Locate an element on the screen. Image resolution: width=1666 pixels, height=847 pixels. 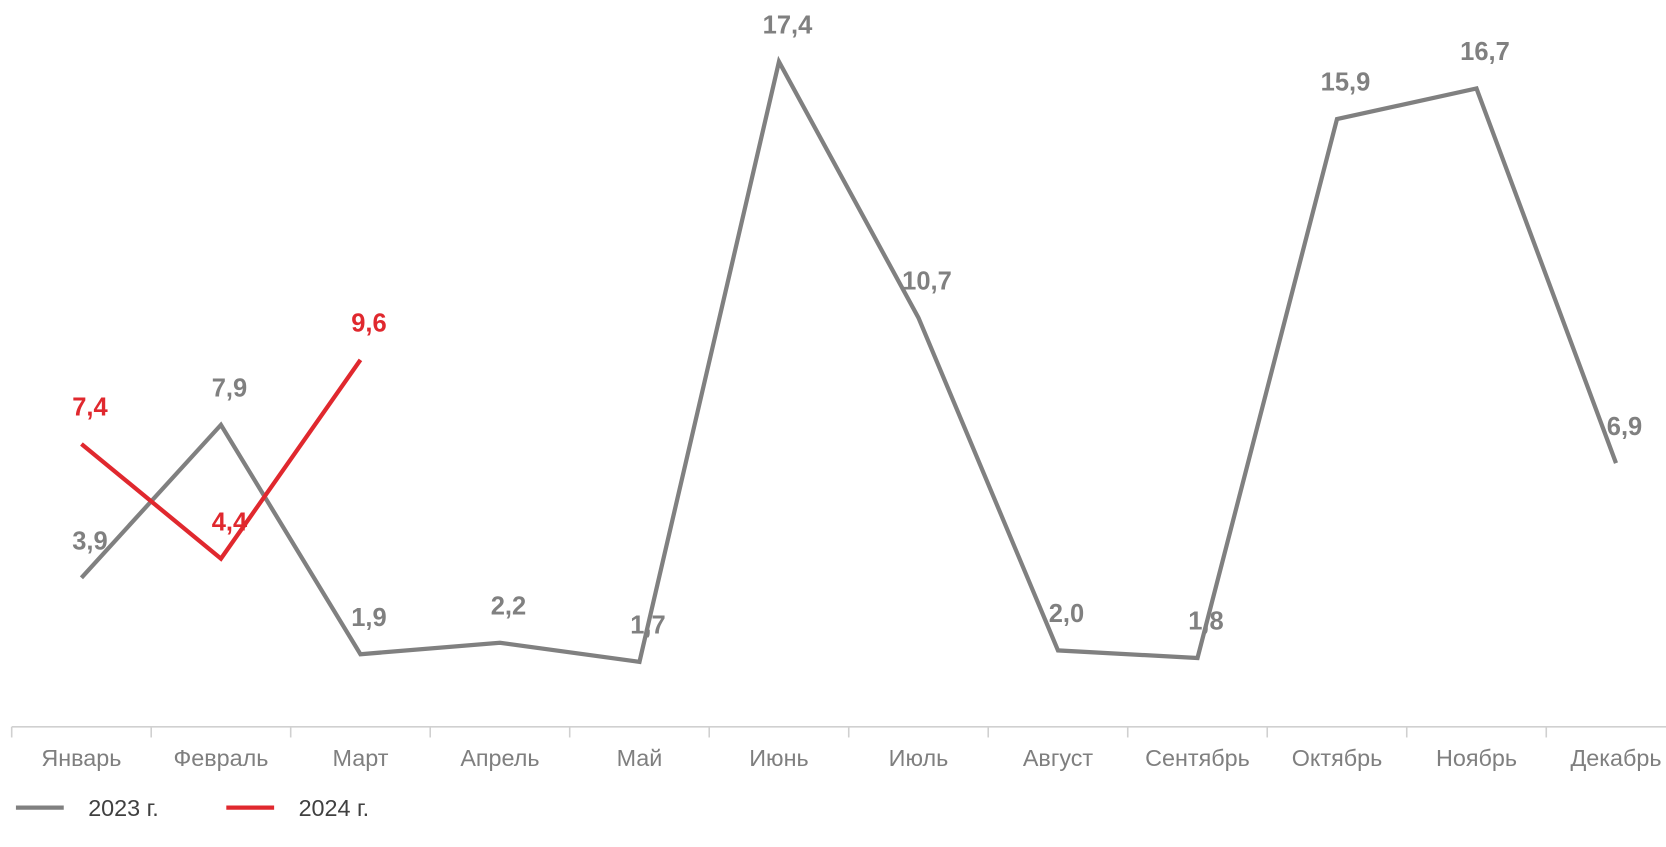
x-tick-label: Сентябрь is located at coordinates (1197, 758).